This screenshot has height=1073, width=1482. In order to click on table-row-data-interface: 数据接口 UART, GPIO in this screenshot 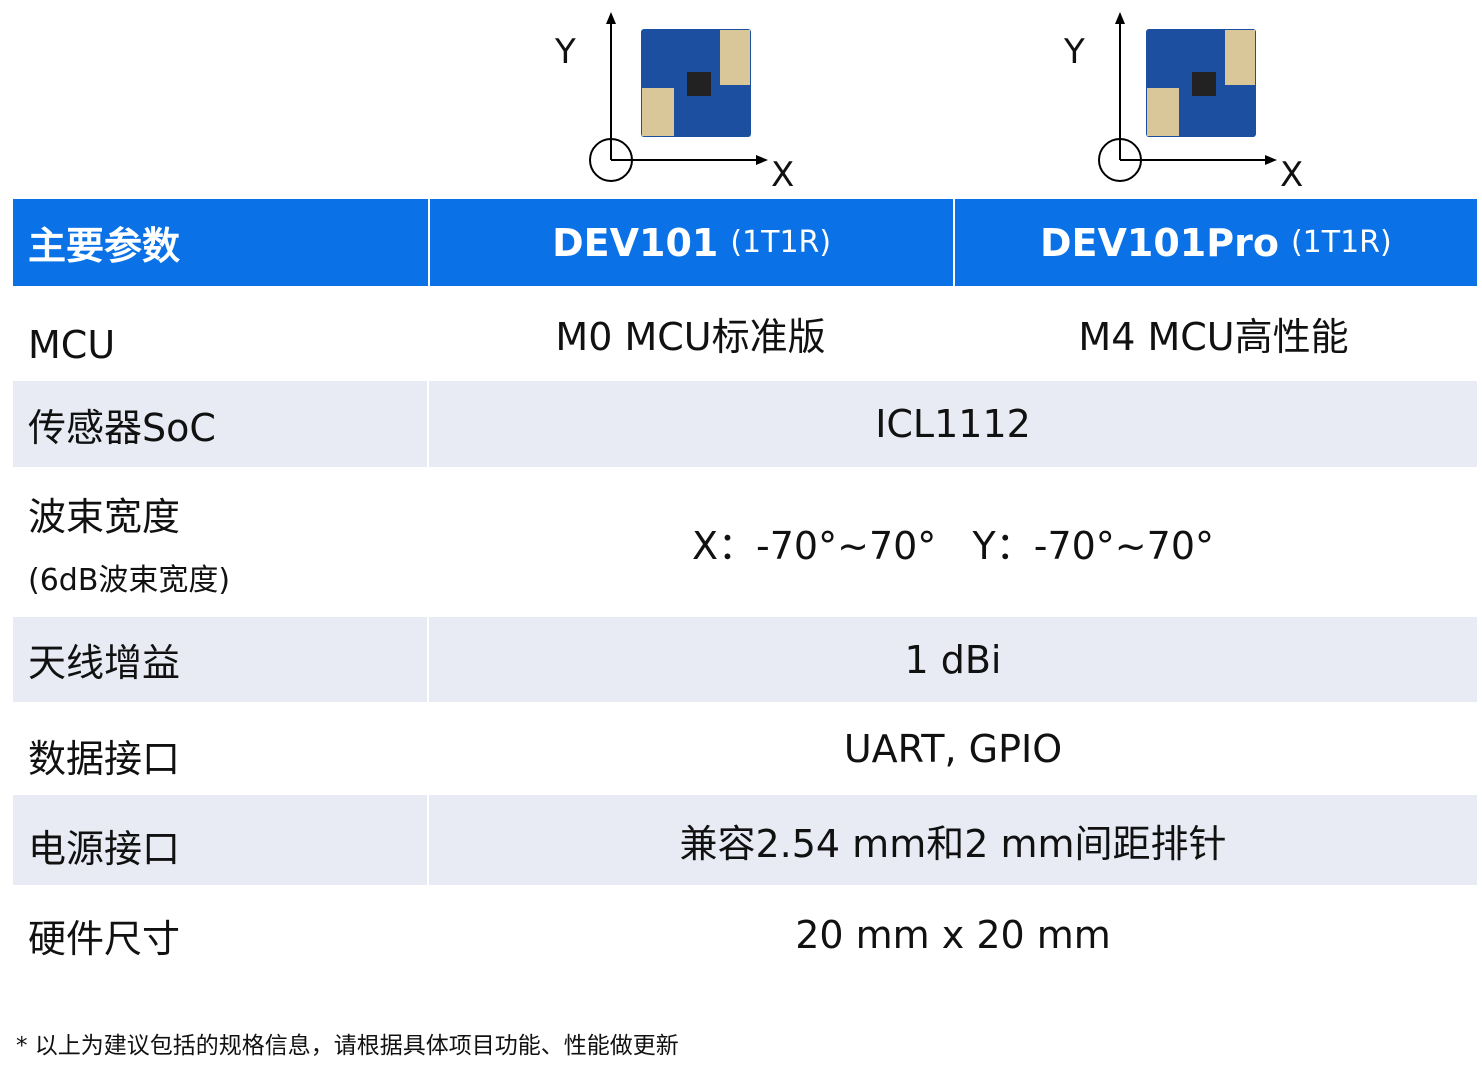, I will do `click(745, 748)`.